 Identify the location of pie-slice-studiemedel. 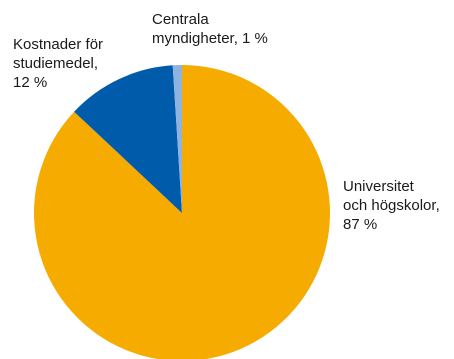
(128, 139).